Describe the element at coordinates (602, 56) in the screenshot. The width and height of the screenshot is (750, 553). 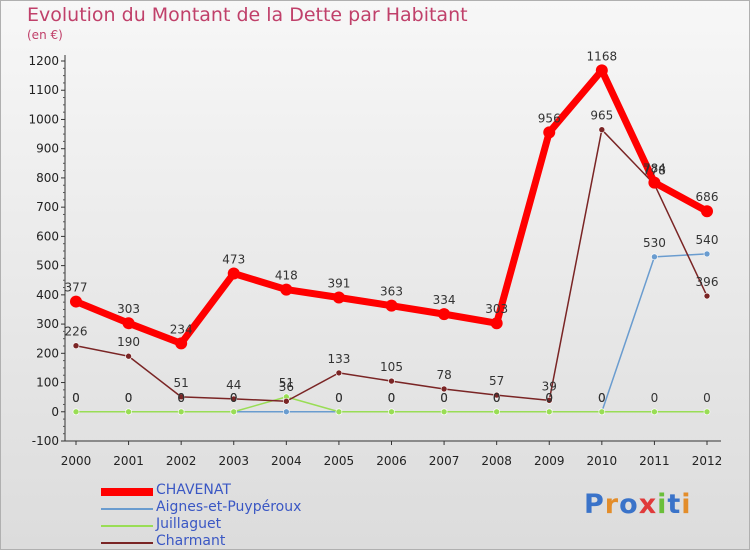
I see `data-label: 1168` at that location.